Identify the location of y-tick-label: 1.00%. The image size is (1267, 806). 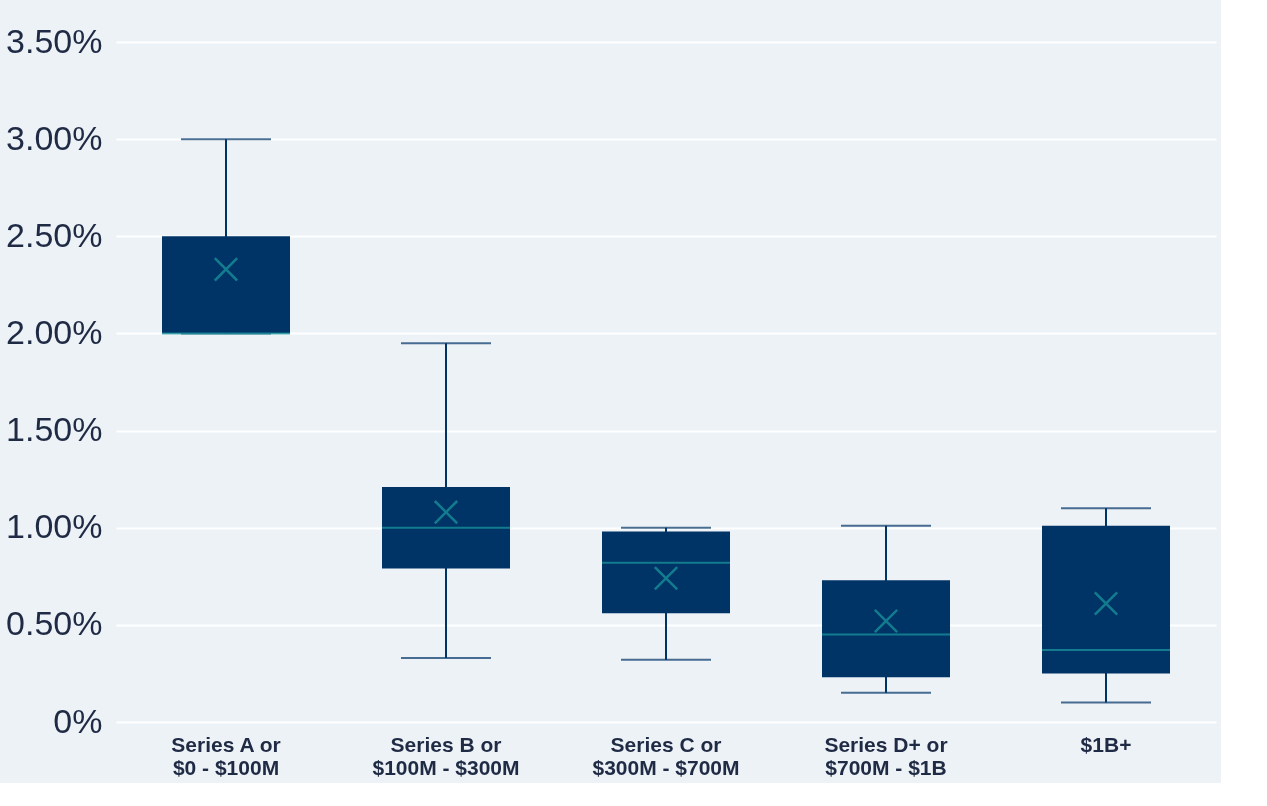
(54, 526).